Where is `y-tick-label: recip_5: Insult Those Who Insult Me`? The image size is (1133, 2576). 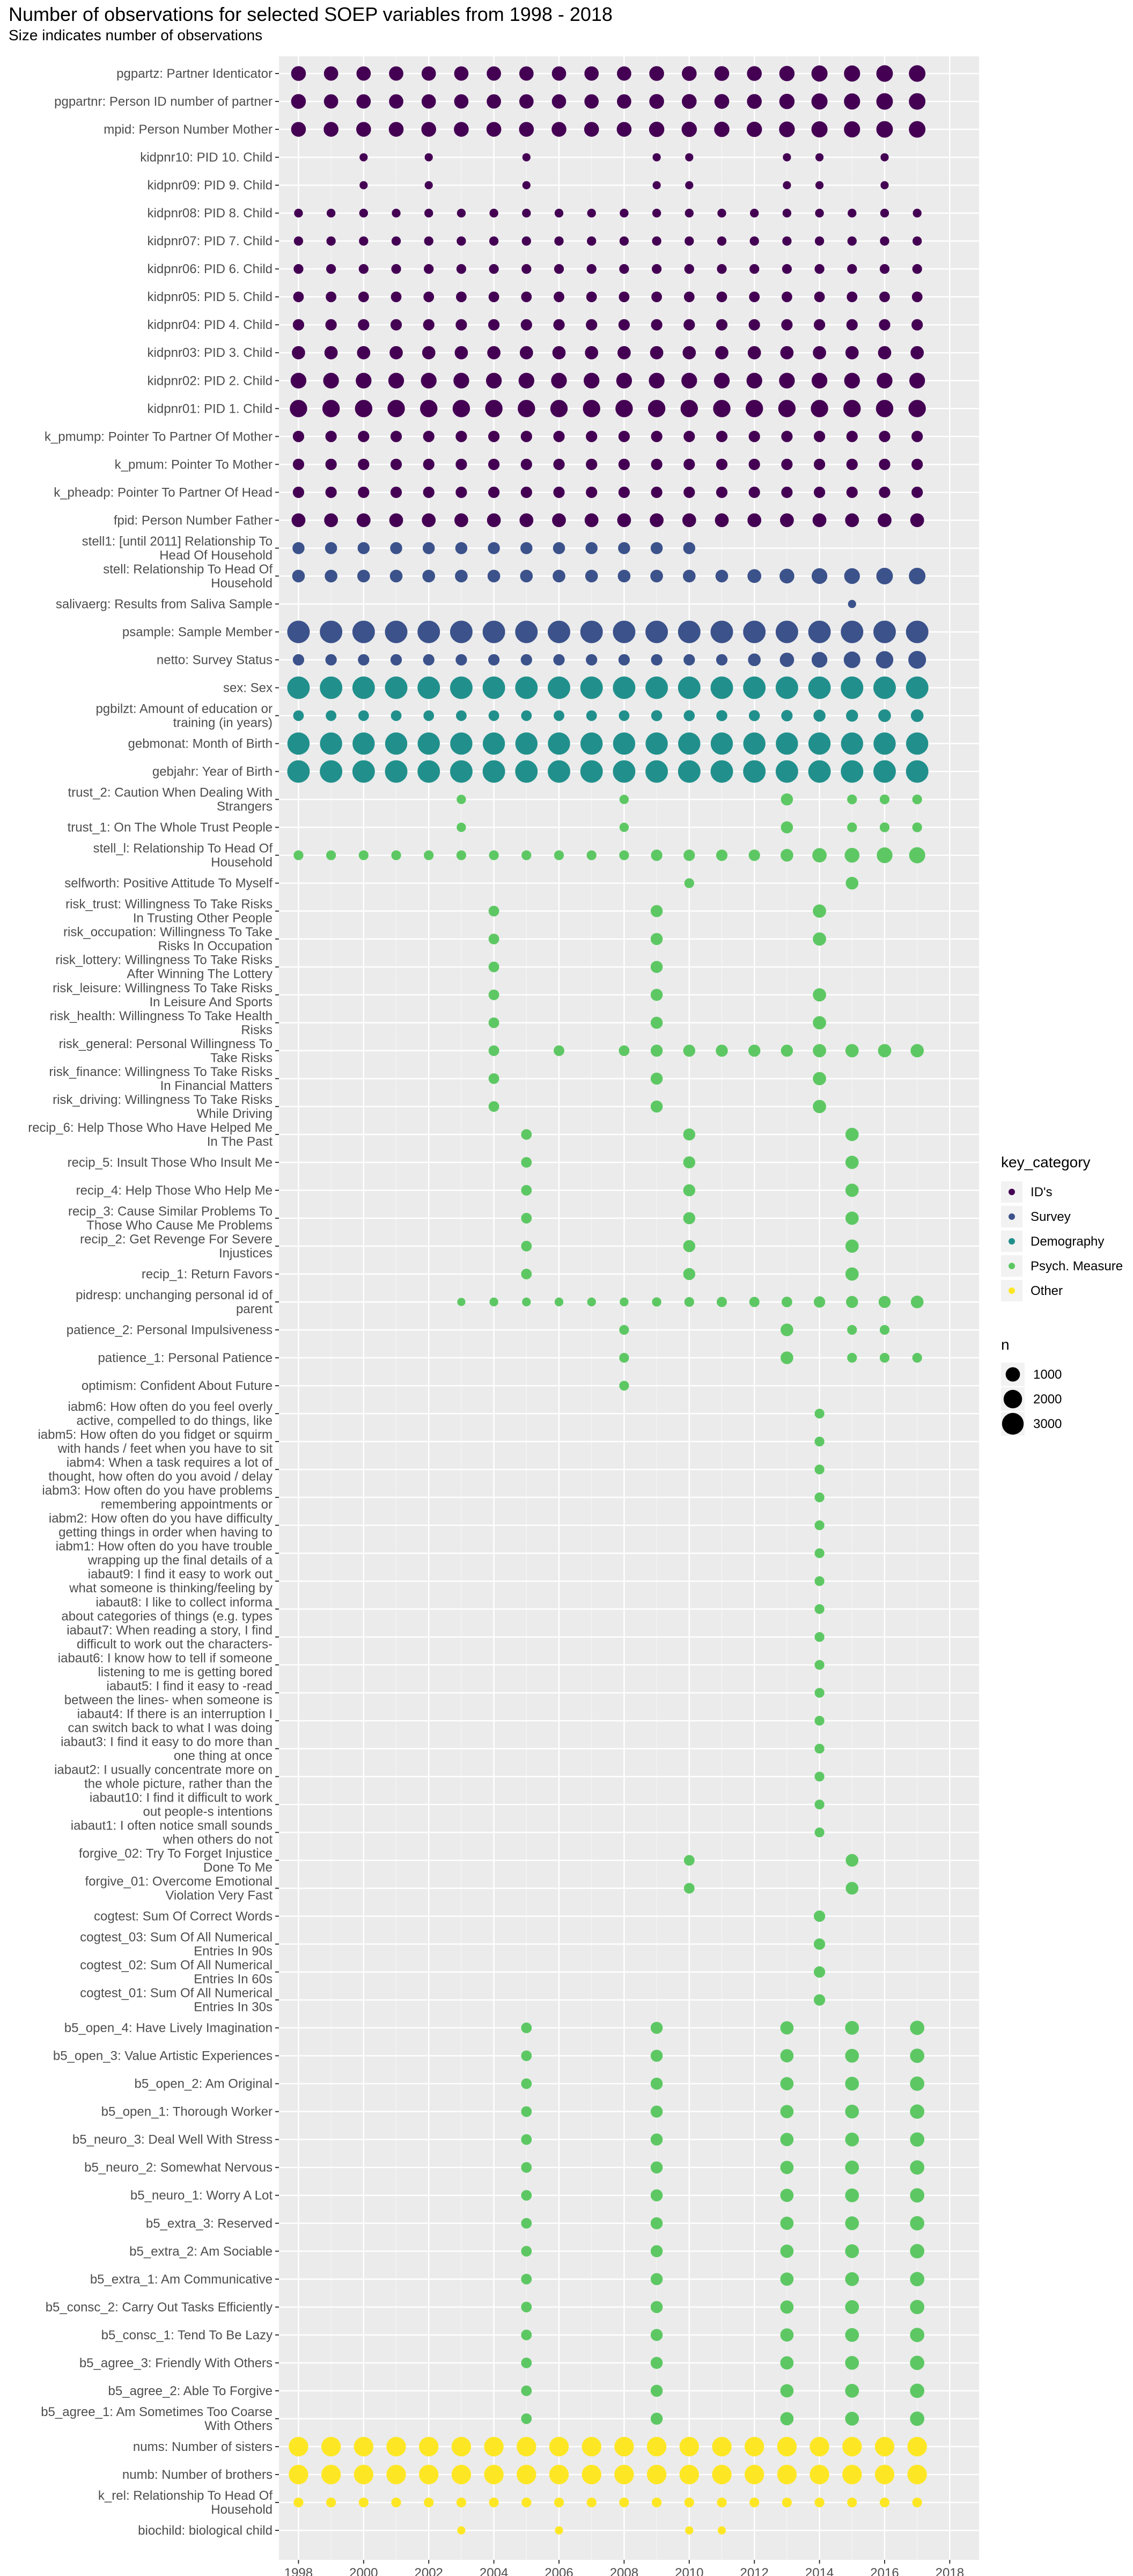 y-tick-label: recip_5: Insult Those Who Insult Me is located at coordinates (170, 1162).